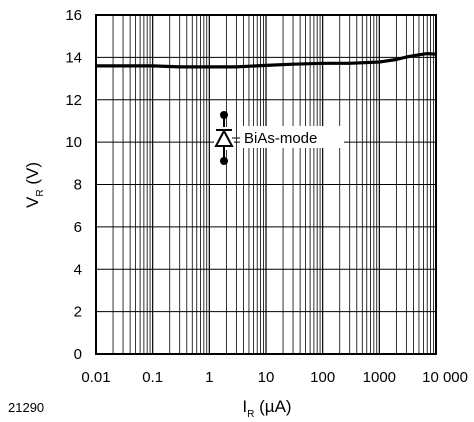 The height and width of the screenshot is (422, 474). What do you see at coordinates (266, 377) in the screenshot?
I see `x-tick-label: 10` at bounding box center [266, 377].